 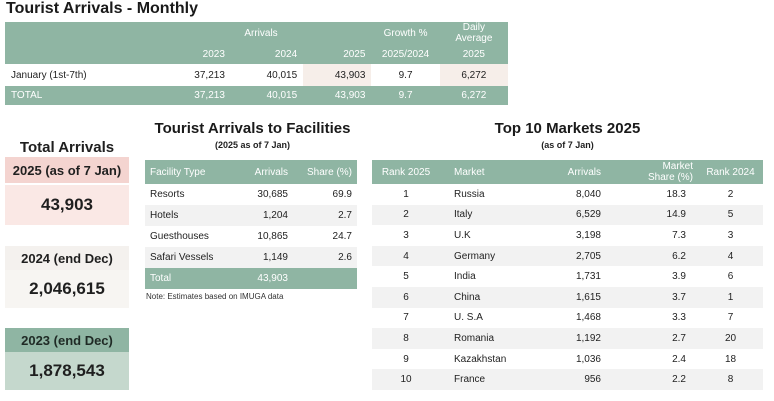 What do you see at coordinates (405, 75) in the screenshot?
I see `growth-value: 9.7` at bounding box center [405, 75].